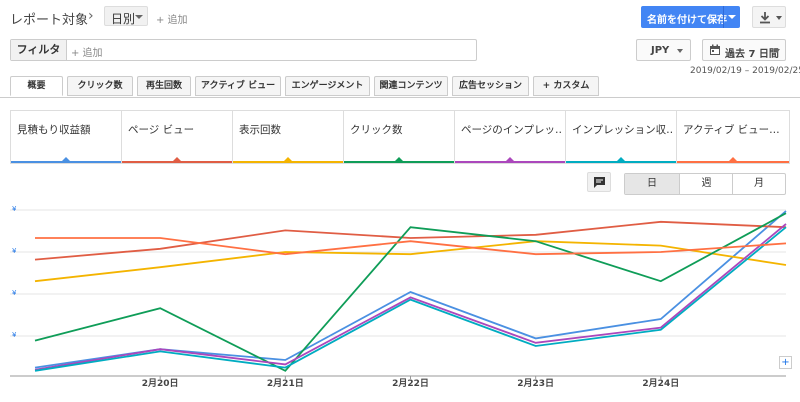 This screenshot has width=800, height=402. Describe the element at coordinates (566, 86) in the screenshot. I see `tab-custom: + カスタム` at that location.